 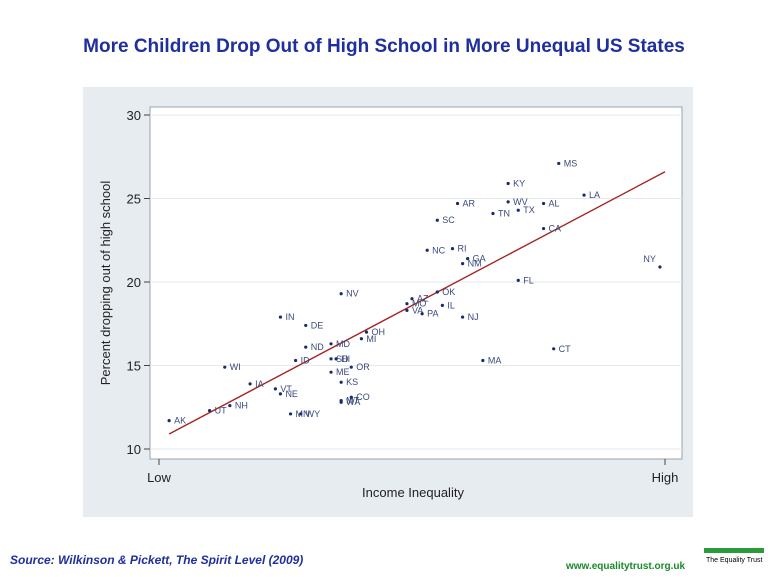 I want to click on point-label: CO, so click(x=363, y=397).